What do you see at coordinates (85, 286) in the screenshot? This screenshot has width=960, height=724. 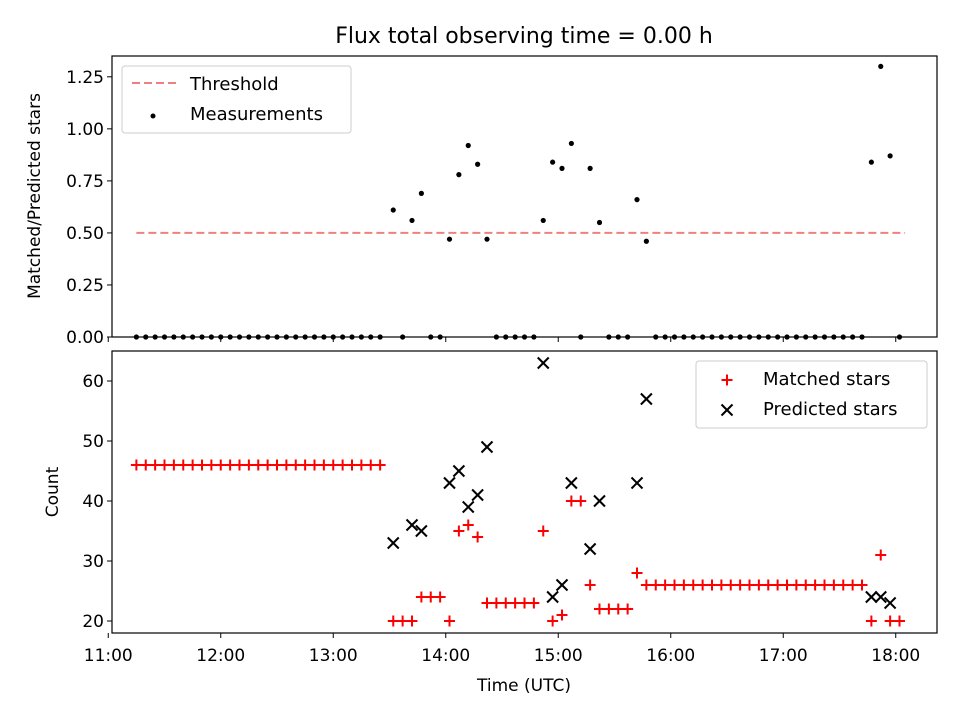 I see `y-tick-label: 0.25` at bounding box center [85, 286].